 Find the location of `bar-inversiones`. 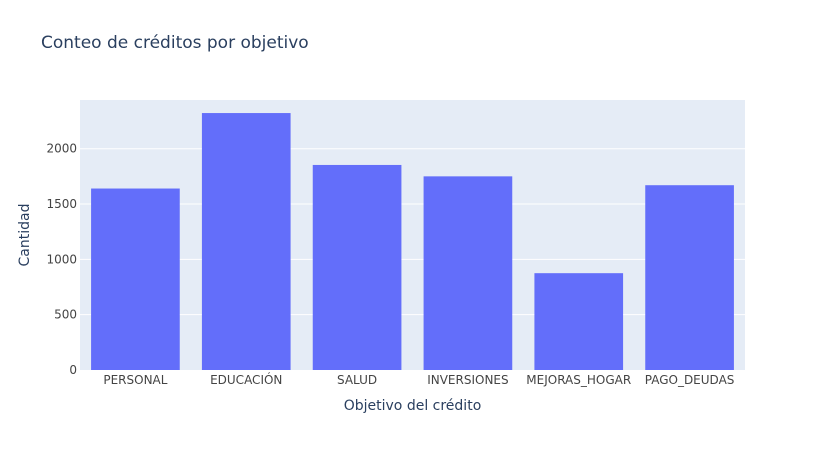

bar-inversiones is located at coordinates (468, 273).